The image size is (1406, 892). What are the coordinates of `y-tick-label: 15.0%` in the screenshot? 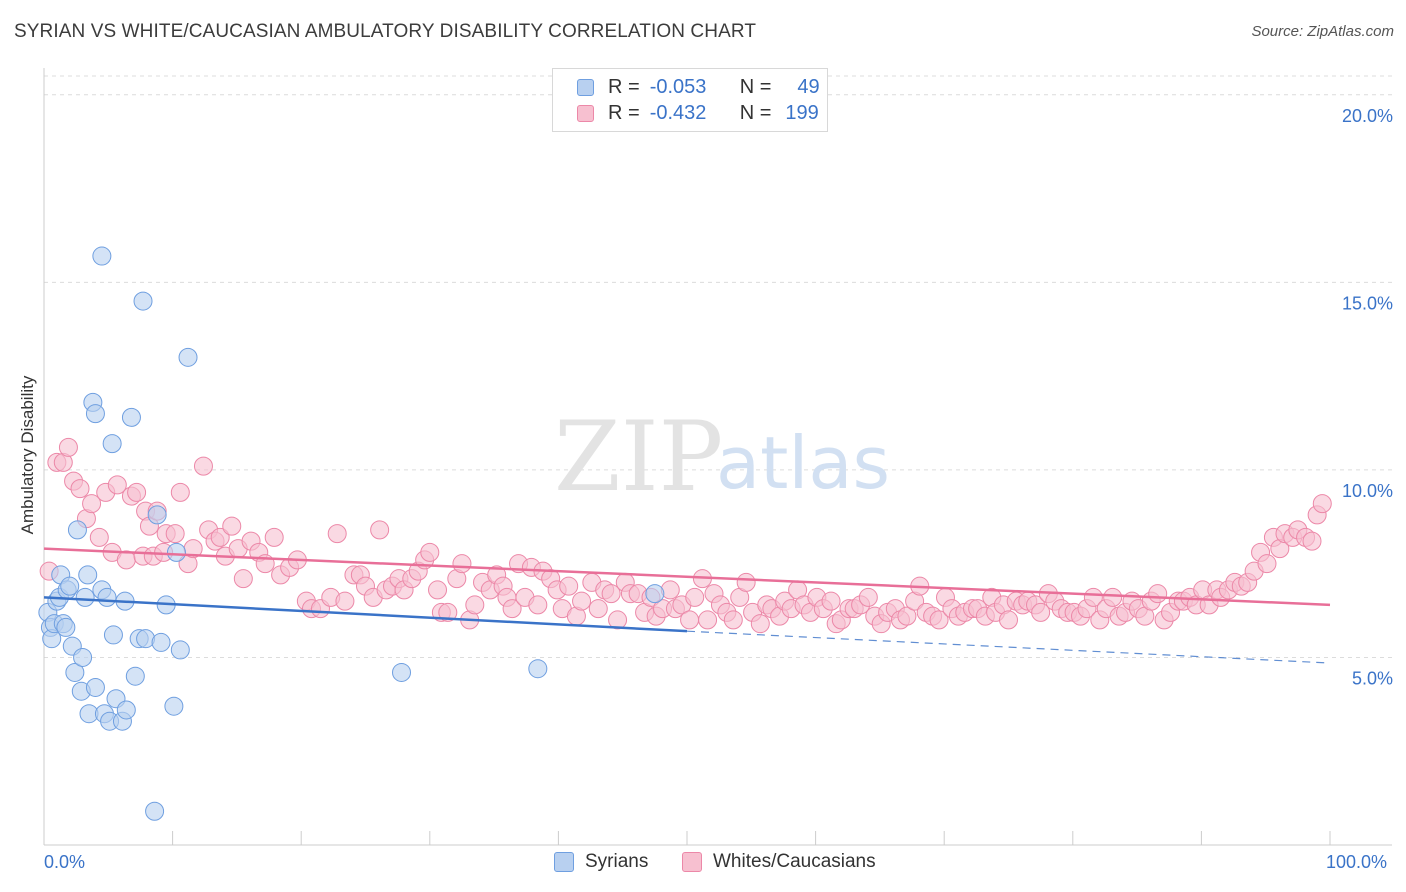 It's located at (1367, 303).